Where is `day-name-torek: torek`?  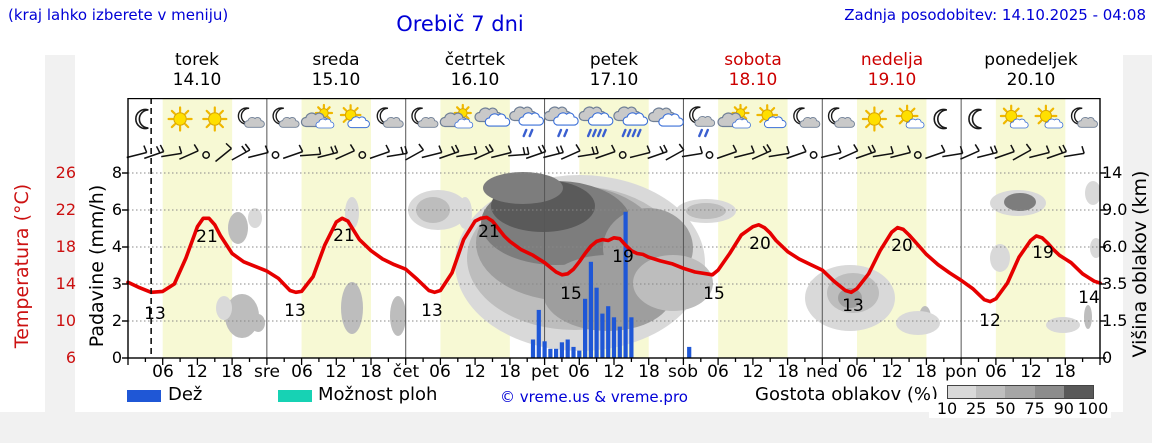 day-name-torek: torek is located at coordinates (197, 60).